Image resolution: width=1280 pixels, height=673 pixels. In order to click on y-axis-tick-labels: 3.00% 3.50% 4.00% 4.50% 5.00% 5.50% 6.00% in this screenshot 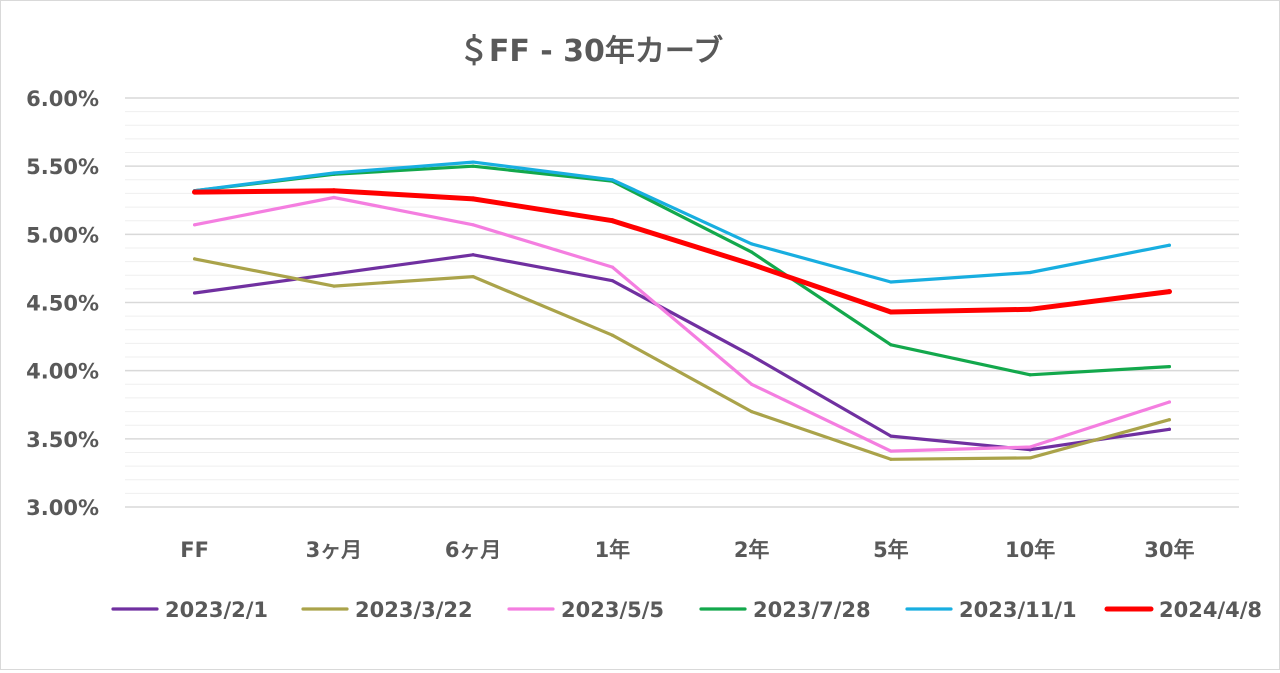, I will do `click(62, 303)`.